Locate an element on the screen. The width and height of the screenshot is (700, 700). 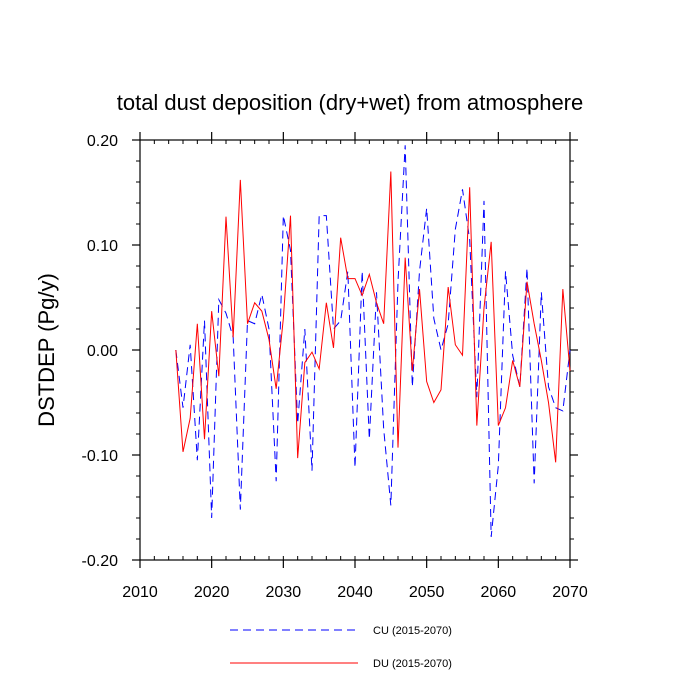
y-tick-label: 0.20 is located at coordinates (102, 141).